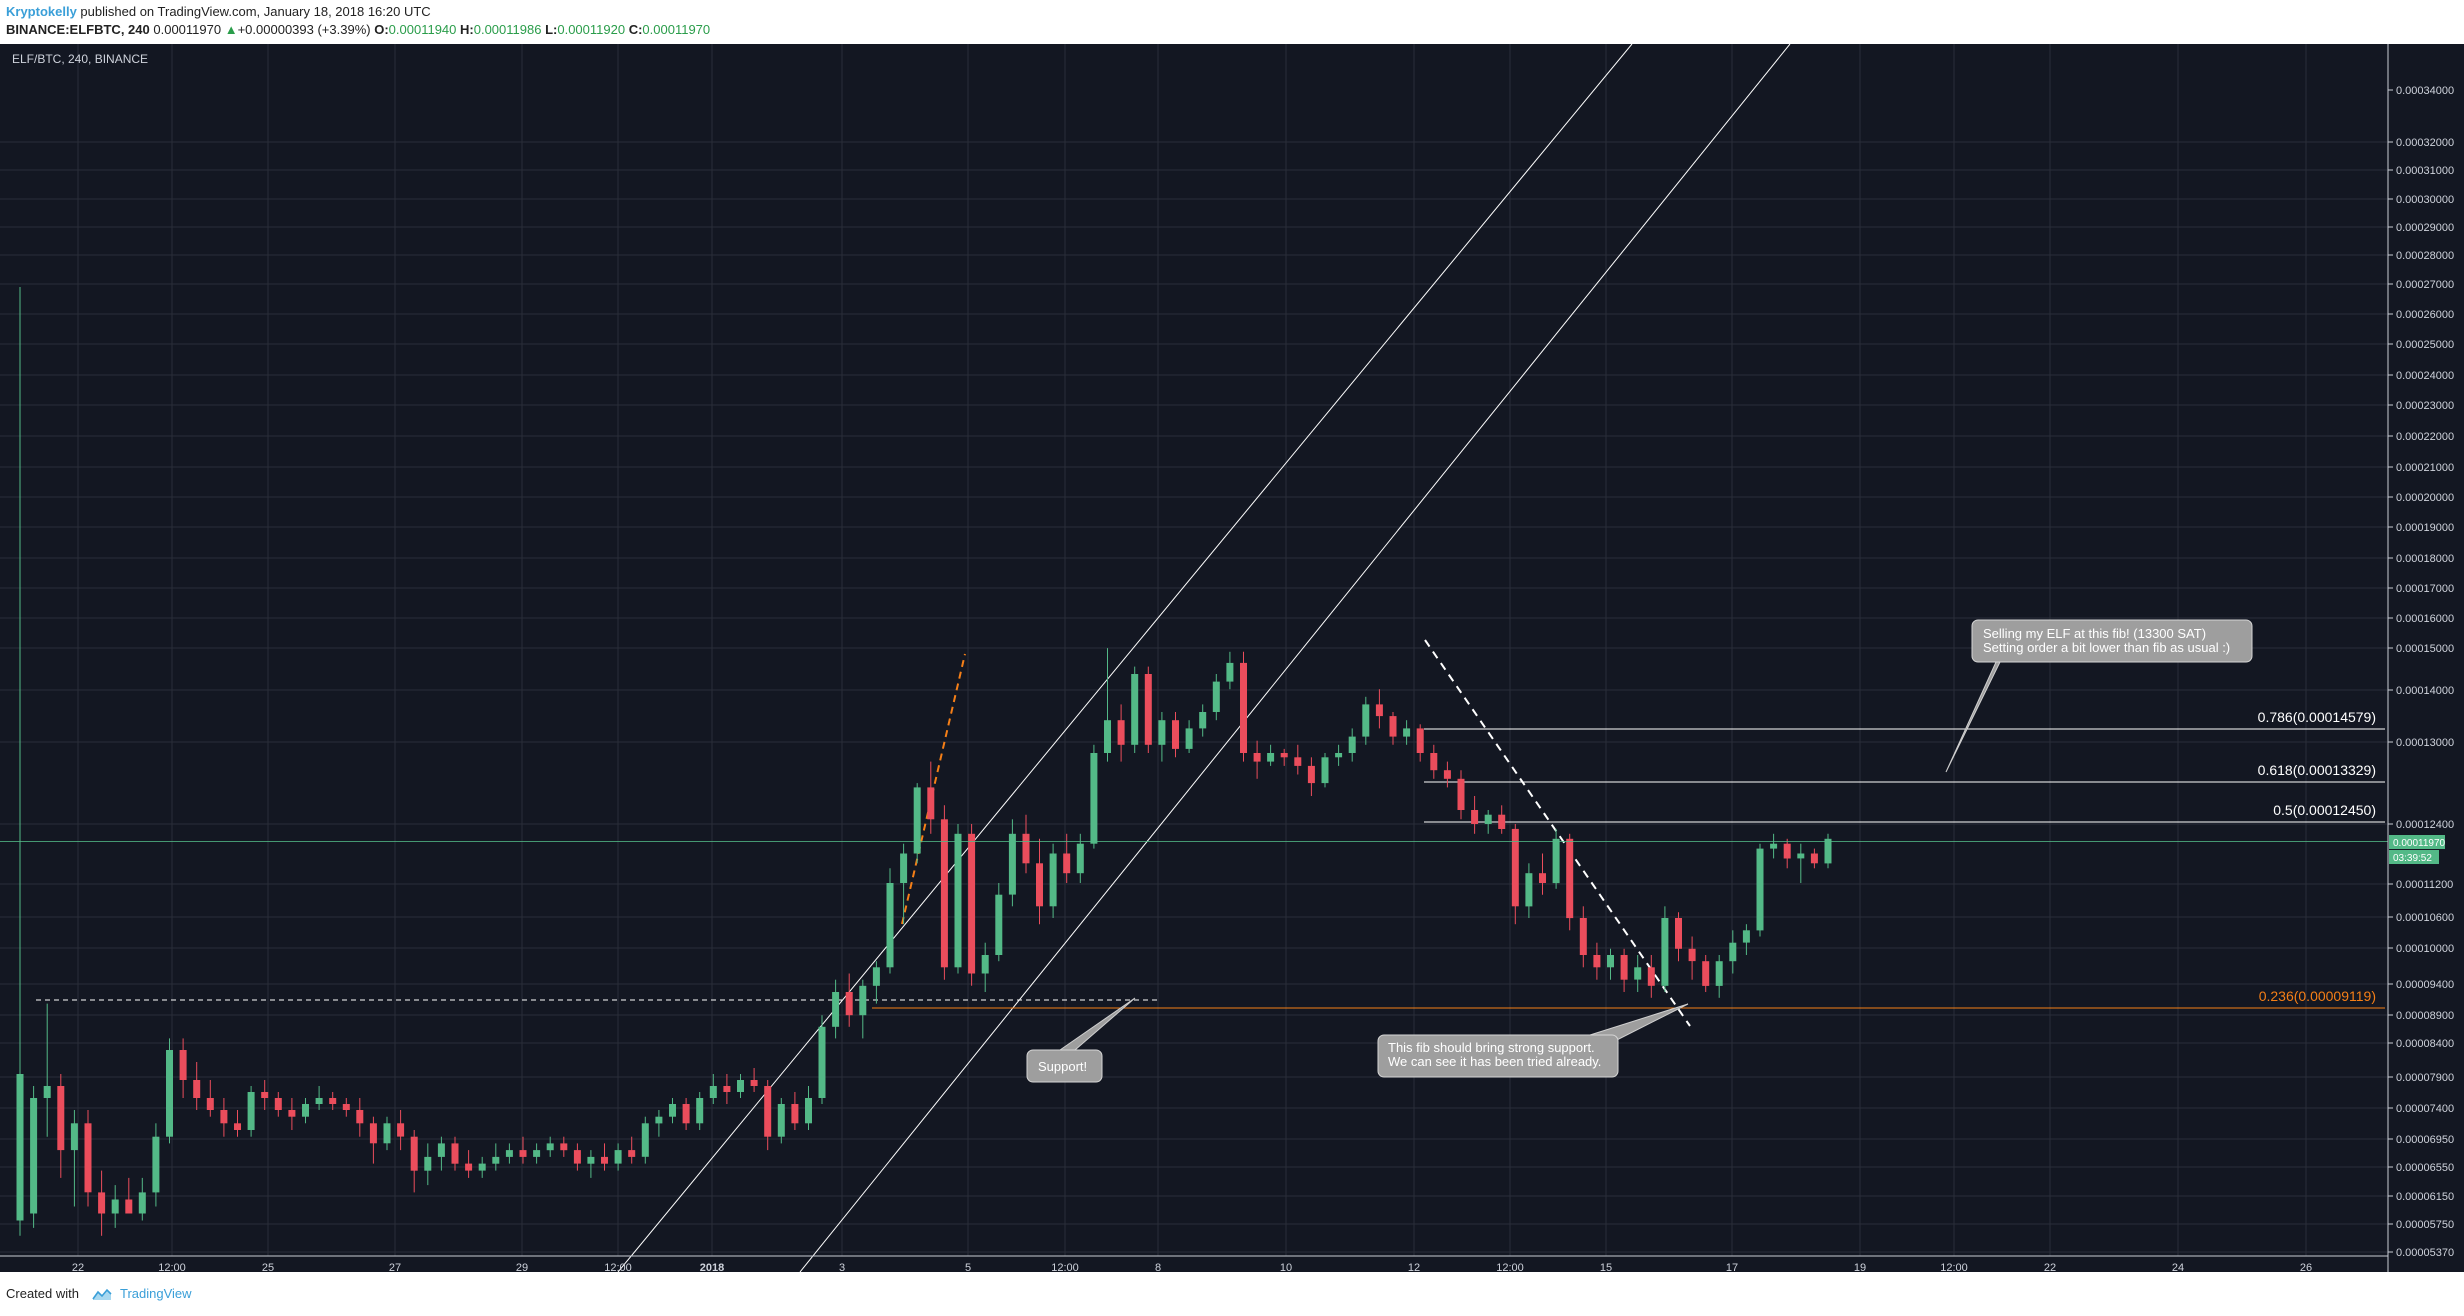  I want to click on y-tick-label: 0.00005750, so click(2425, 1225).